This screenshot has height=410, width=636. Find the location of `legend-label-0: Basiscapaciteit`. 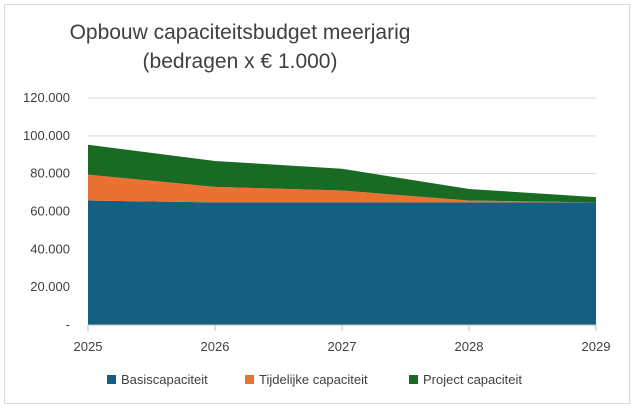

legend-label-0: Basiscapaciteit is located at coordinates (164, 379).